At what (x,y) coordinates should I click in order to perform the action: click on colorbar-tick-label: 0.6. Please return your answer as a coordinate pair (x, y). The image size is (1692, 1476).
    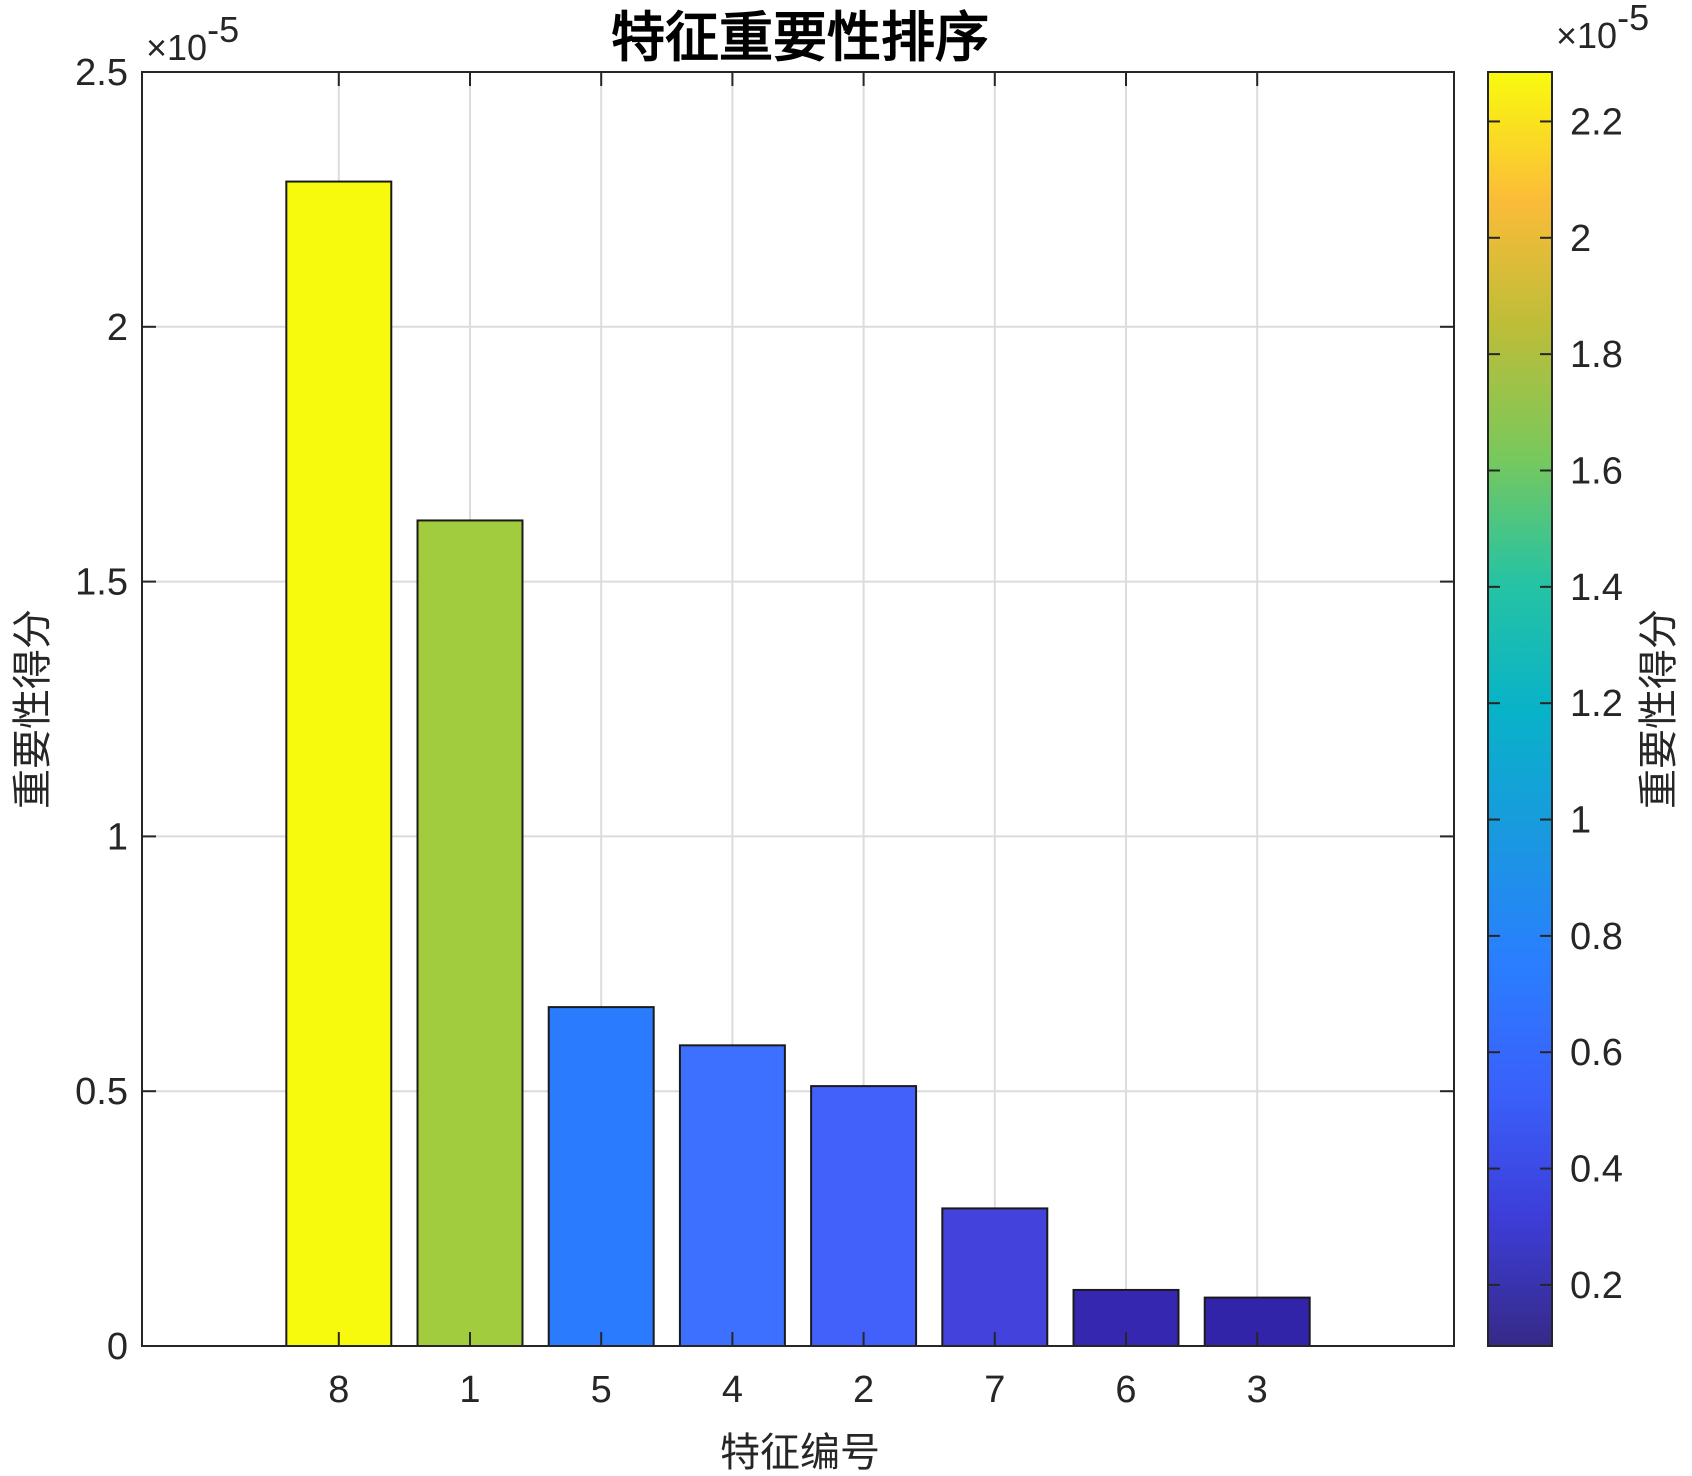
    Looking at the image, I should click on (1596, 1053).